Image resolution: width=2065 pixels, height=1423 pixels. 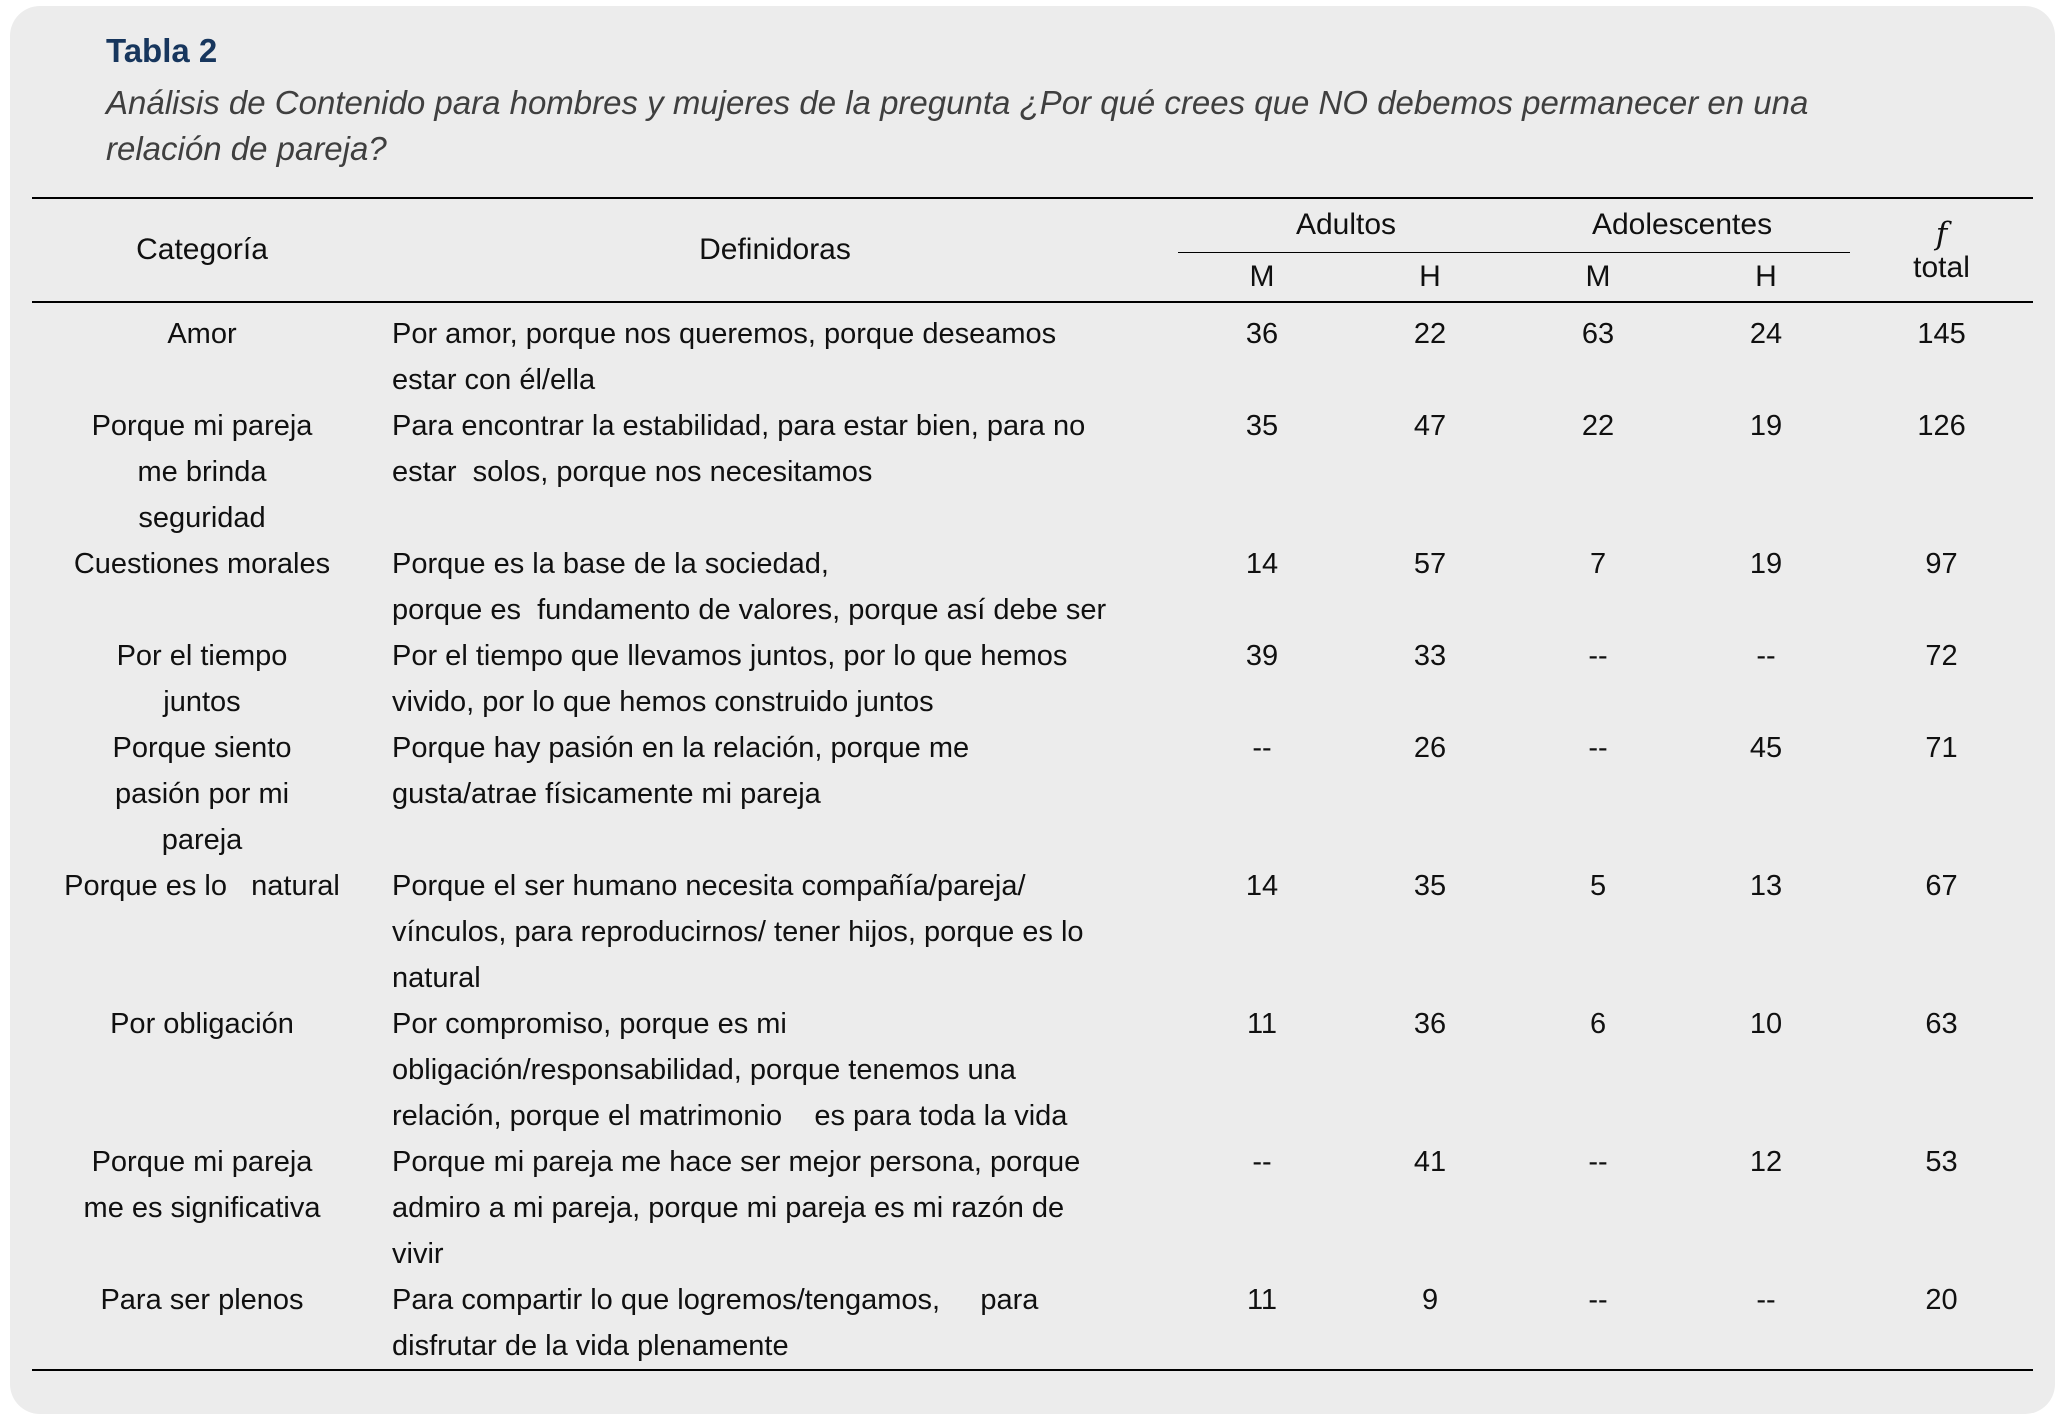 What do you see at coordinates (1766, 278) in the screenshot?
I see `subcol-header-h-adolescentes: H` at bounding box center [1766, 278].